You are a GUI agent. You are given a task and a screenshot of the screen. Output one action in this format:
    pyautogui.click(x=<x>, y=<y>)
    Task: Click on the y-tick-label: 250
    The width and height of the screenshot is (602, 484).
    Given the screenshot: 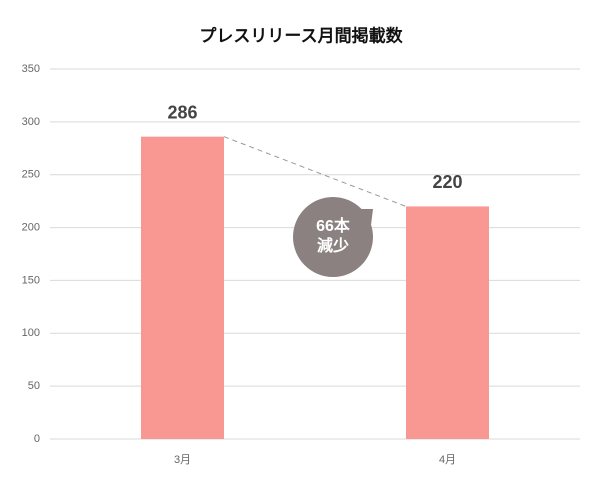 What is the action you would take?
    pyautogui.click(x=31, y=175)
    